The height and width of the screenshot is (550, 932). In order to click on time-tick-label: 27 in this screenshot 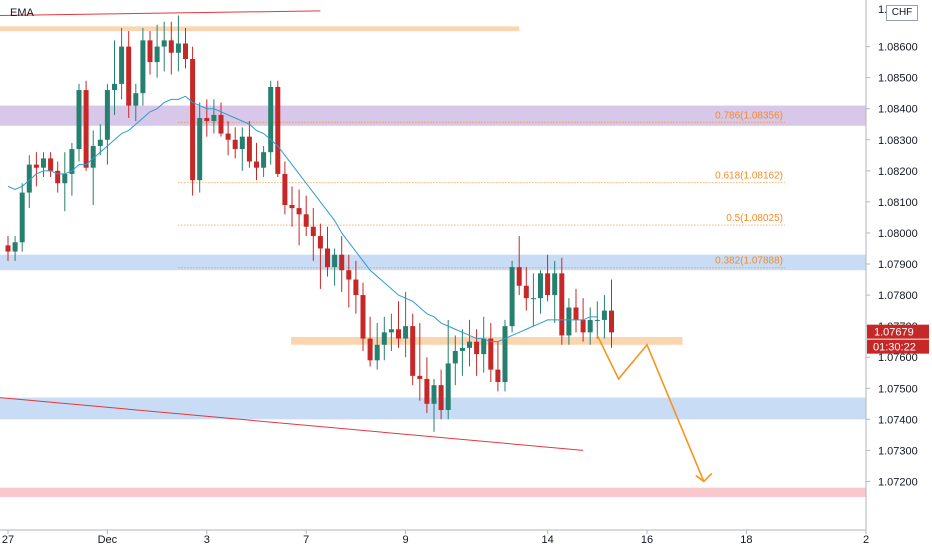, I will do `click(8, 540)`.